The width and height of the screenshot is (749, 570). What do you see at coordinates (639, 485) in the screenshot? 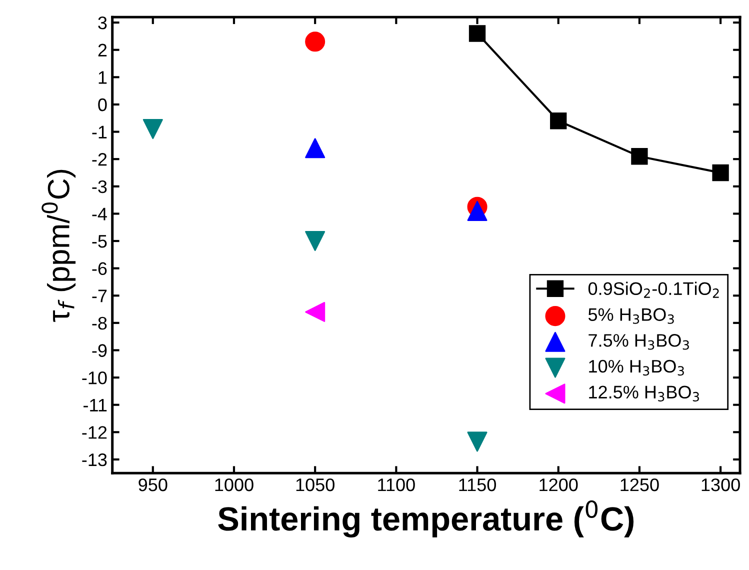
I see `x-tick-label: 1250` at bounding box center [639, 485].